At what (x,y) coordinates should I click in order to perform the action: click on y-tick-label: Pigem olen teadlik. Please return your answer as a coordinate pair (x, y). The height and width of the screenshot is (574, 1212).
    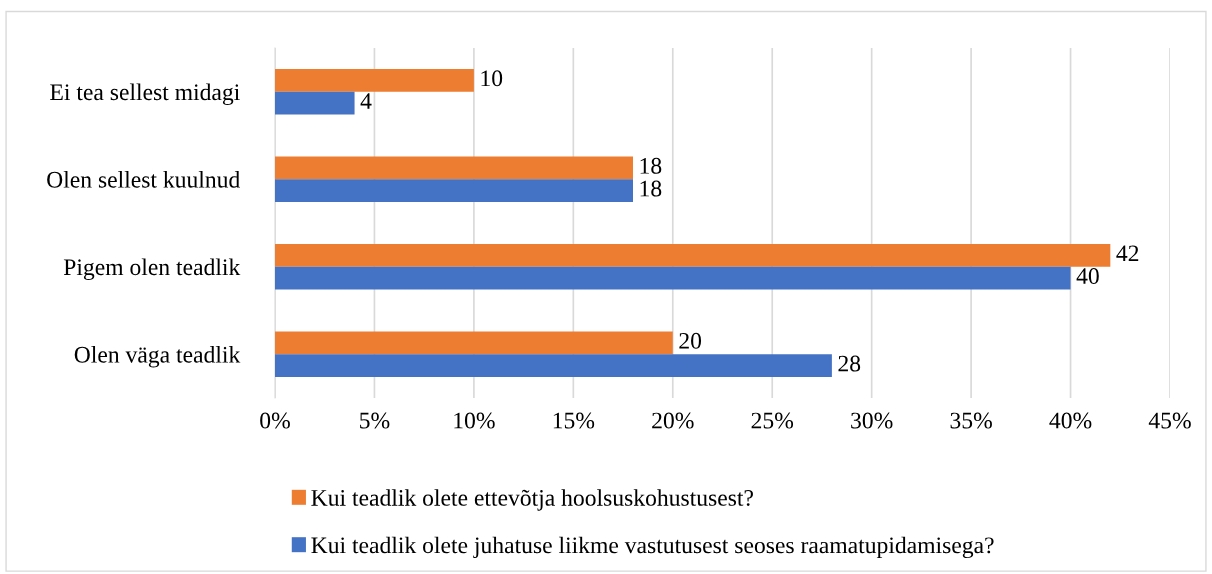
    Looking at the image, I should click on (152, 269).